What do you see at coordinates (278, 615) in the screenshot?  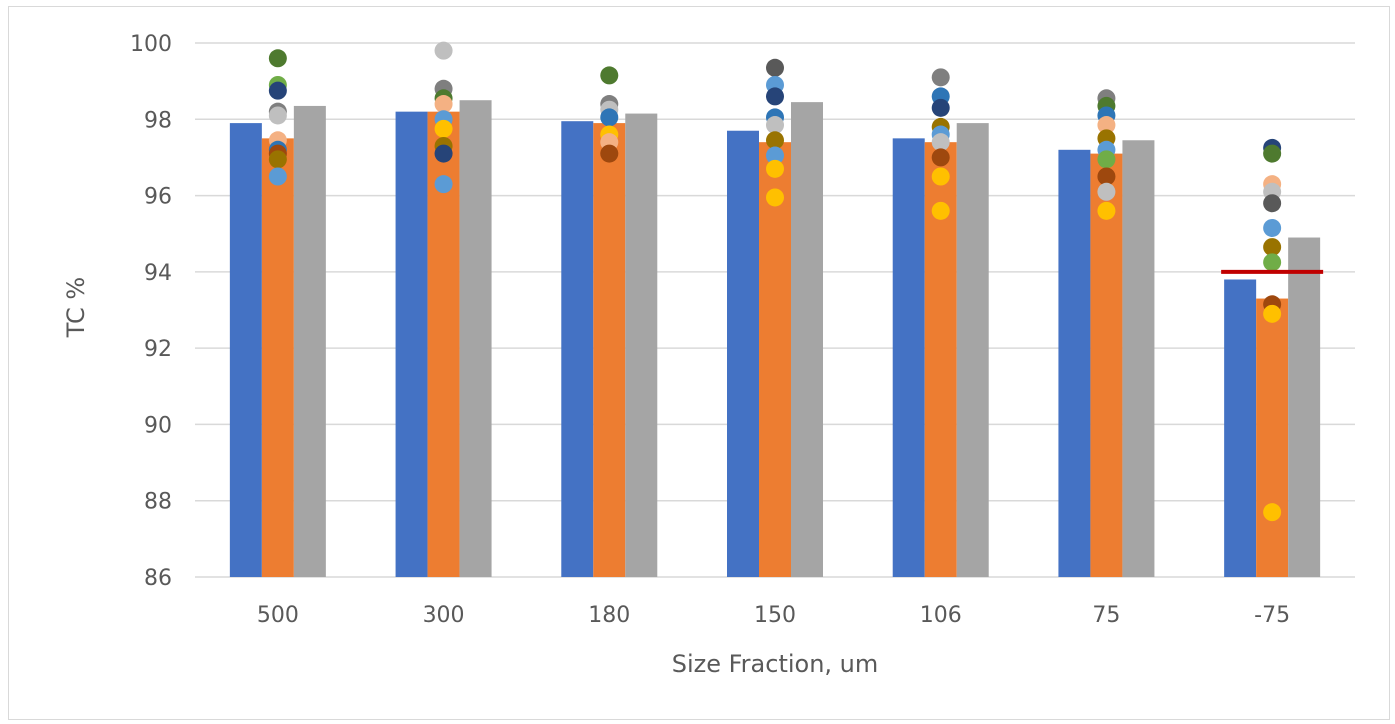 I see `x-tick-label: 500` at bounding box center [278, 615].